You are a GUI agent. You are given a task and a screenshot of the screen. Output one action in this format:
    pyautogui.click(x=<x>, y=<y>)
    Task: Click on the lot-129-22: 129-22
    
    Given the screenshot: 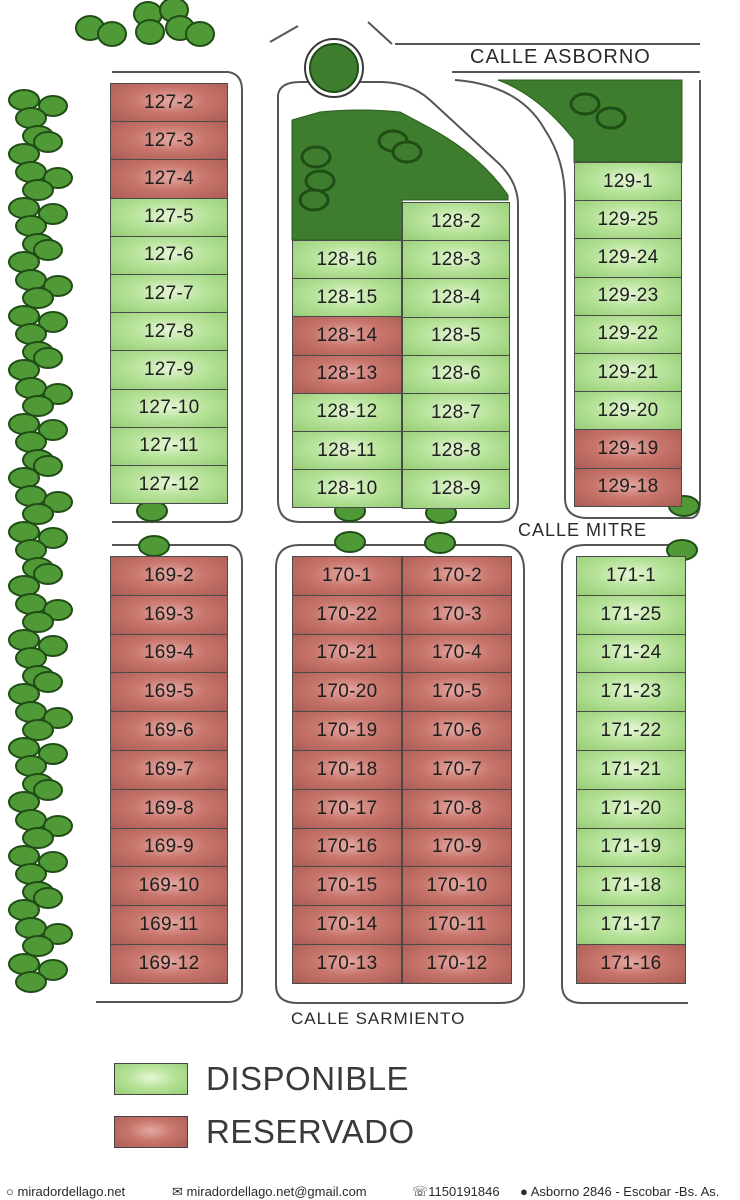 What is the action you would take?
    pyautogui.click(x=628, y=334)
    